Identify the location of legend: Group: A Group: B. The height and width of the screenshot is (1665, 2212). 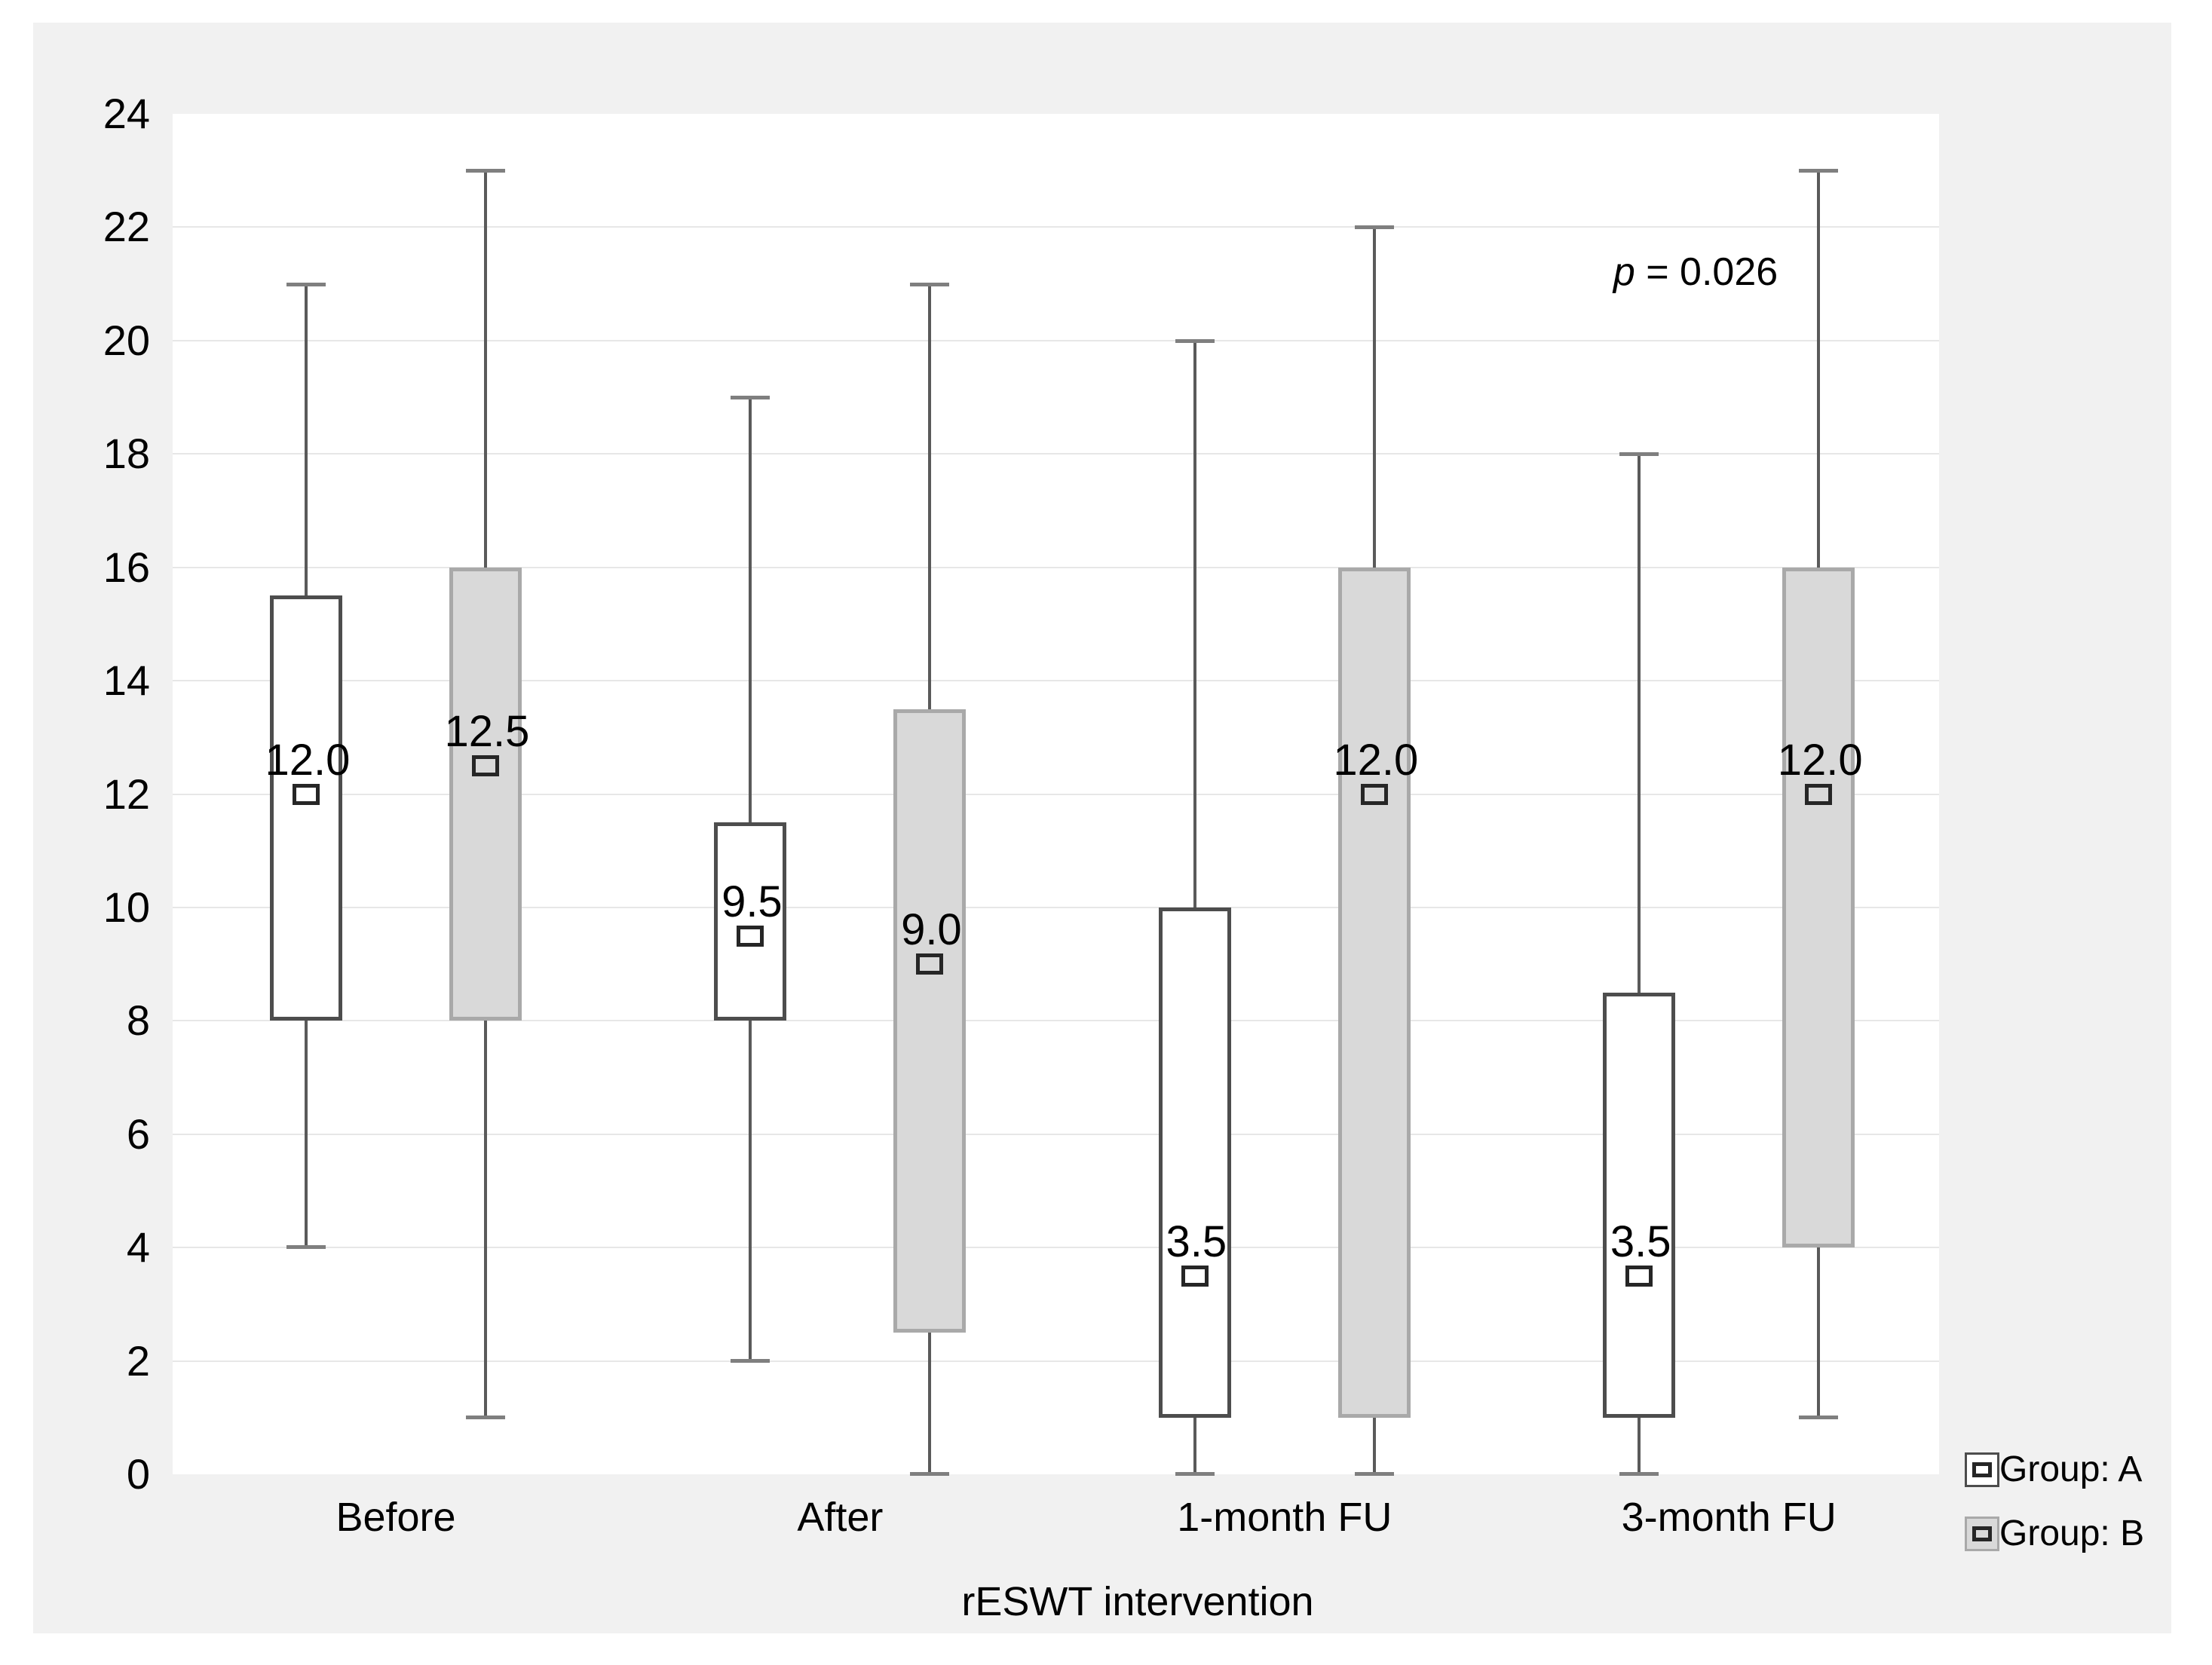
(2054, 1516).